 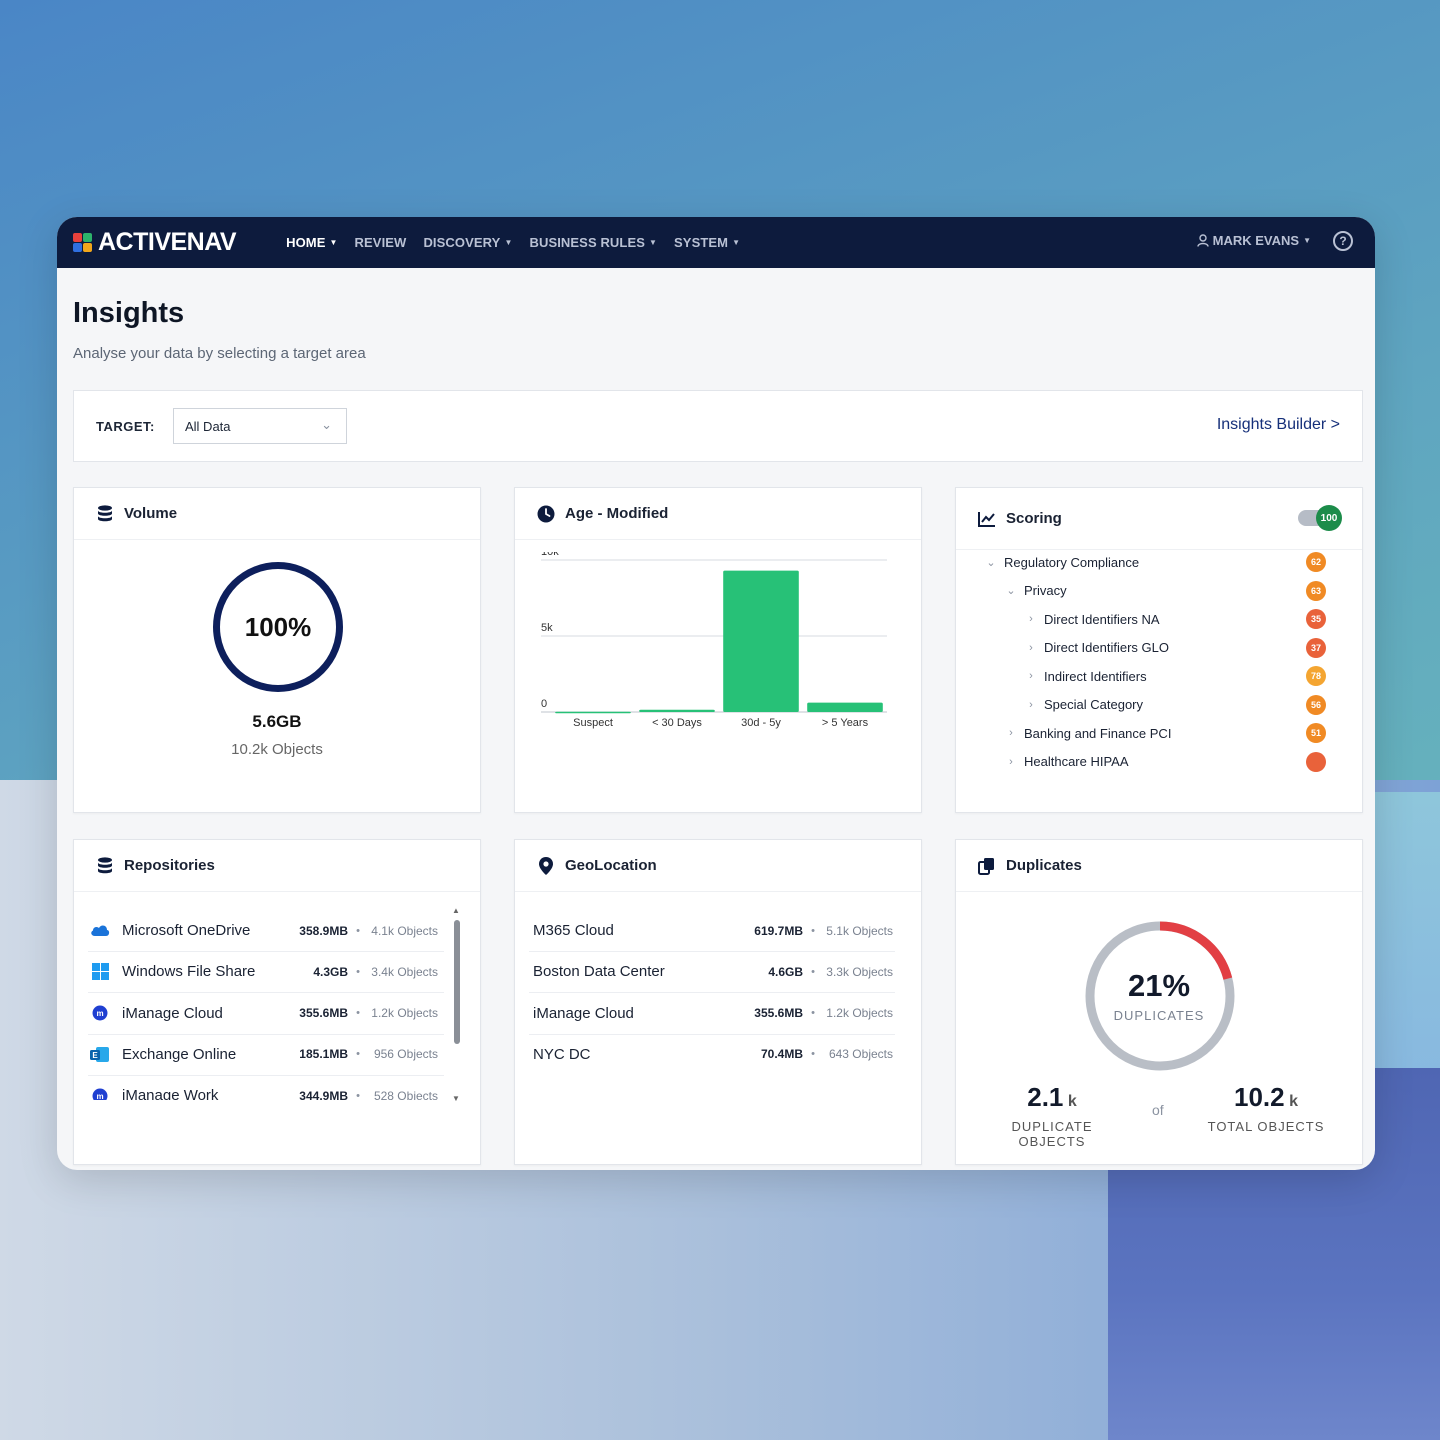 I want to click on scrollbar-thumb, so click(x=457, y=982).